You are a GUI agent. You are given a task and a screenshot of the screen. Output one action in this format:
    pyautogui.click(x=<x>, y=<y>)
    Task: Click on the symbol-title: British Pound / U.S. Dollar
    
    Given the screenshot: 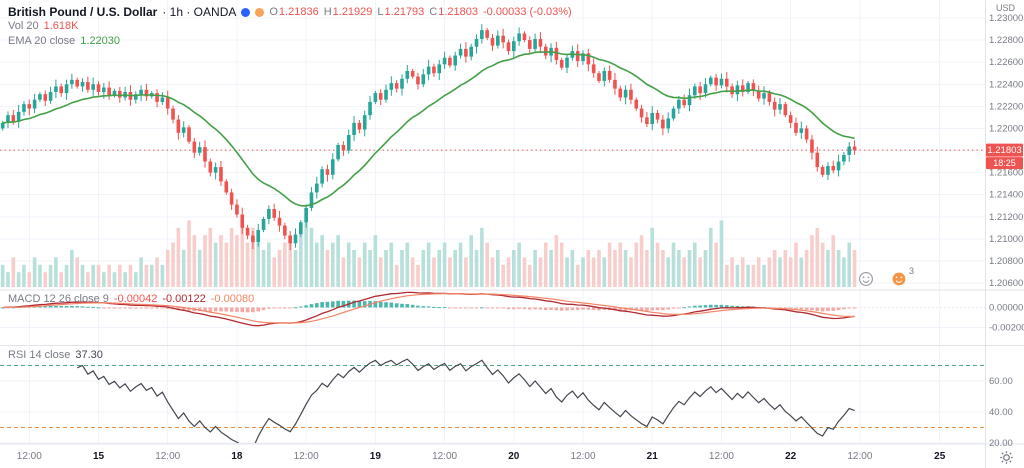 What is the action you would take?
    pyautogui.click(x=83, y=12)
    